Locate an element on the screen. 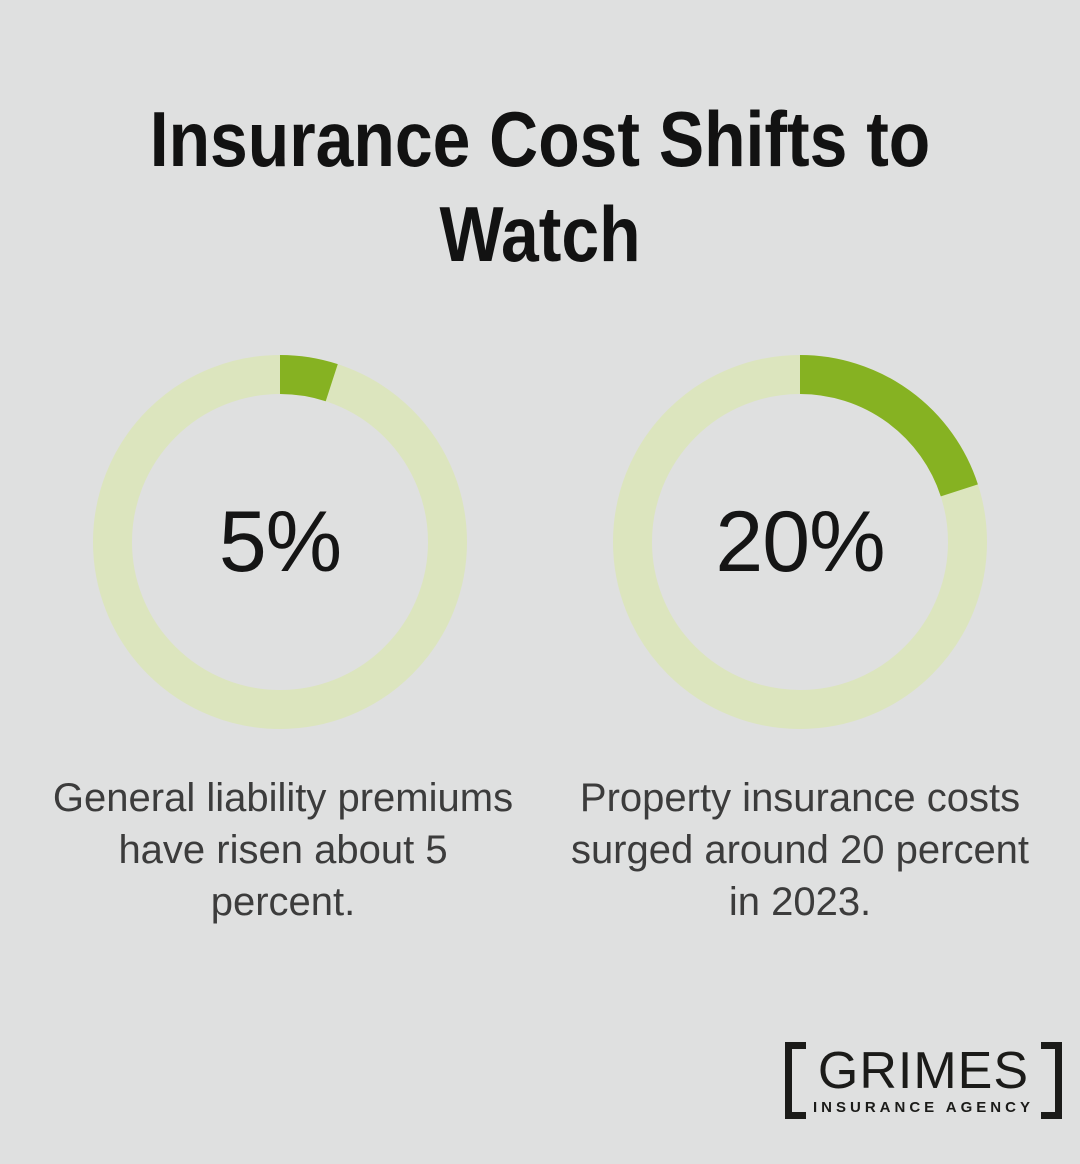 The width and height of the screenshot is (1080, 1164). logo-text-block: GRIMES INSURANCE AGENCY is located at coordinates (923, 1080).